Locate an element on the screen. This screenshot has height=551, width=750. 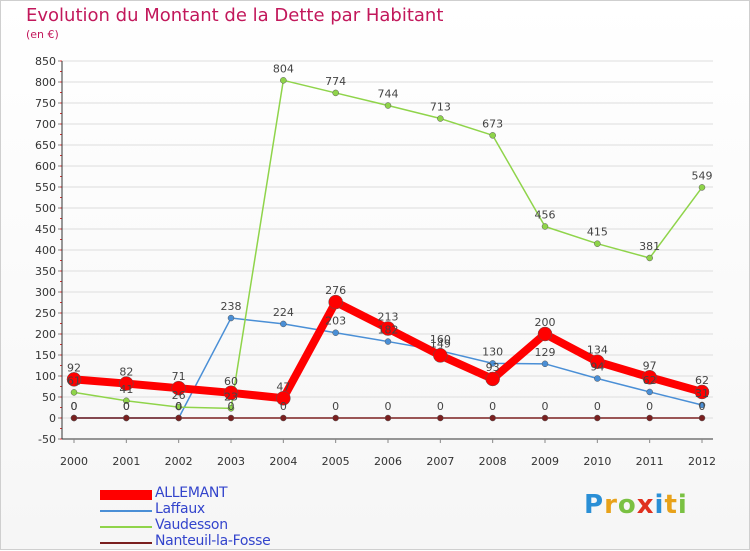
data-label: 415 is located at coordinates (597, 232).